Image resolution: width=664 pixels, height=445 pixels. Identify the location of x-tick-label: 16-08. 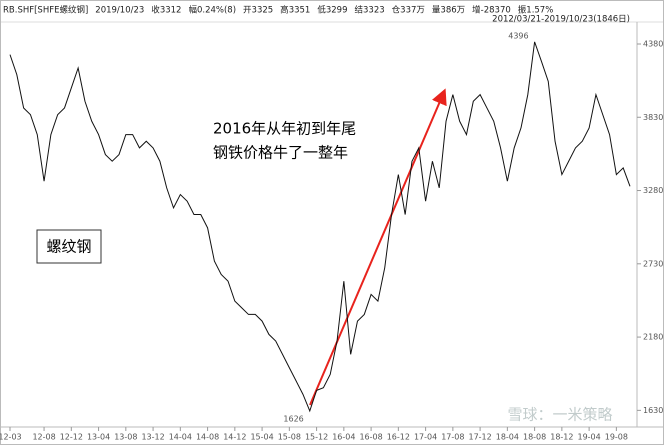
(370, 437).